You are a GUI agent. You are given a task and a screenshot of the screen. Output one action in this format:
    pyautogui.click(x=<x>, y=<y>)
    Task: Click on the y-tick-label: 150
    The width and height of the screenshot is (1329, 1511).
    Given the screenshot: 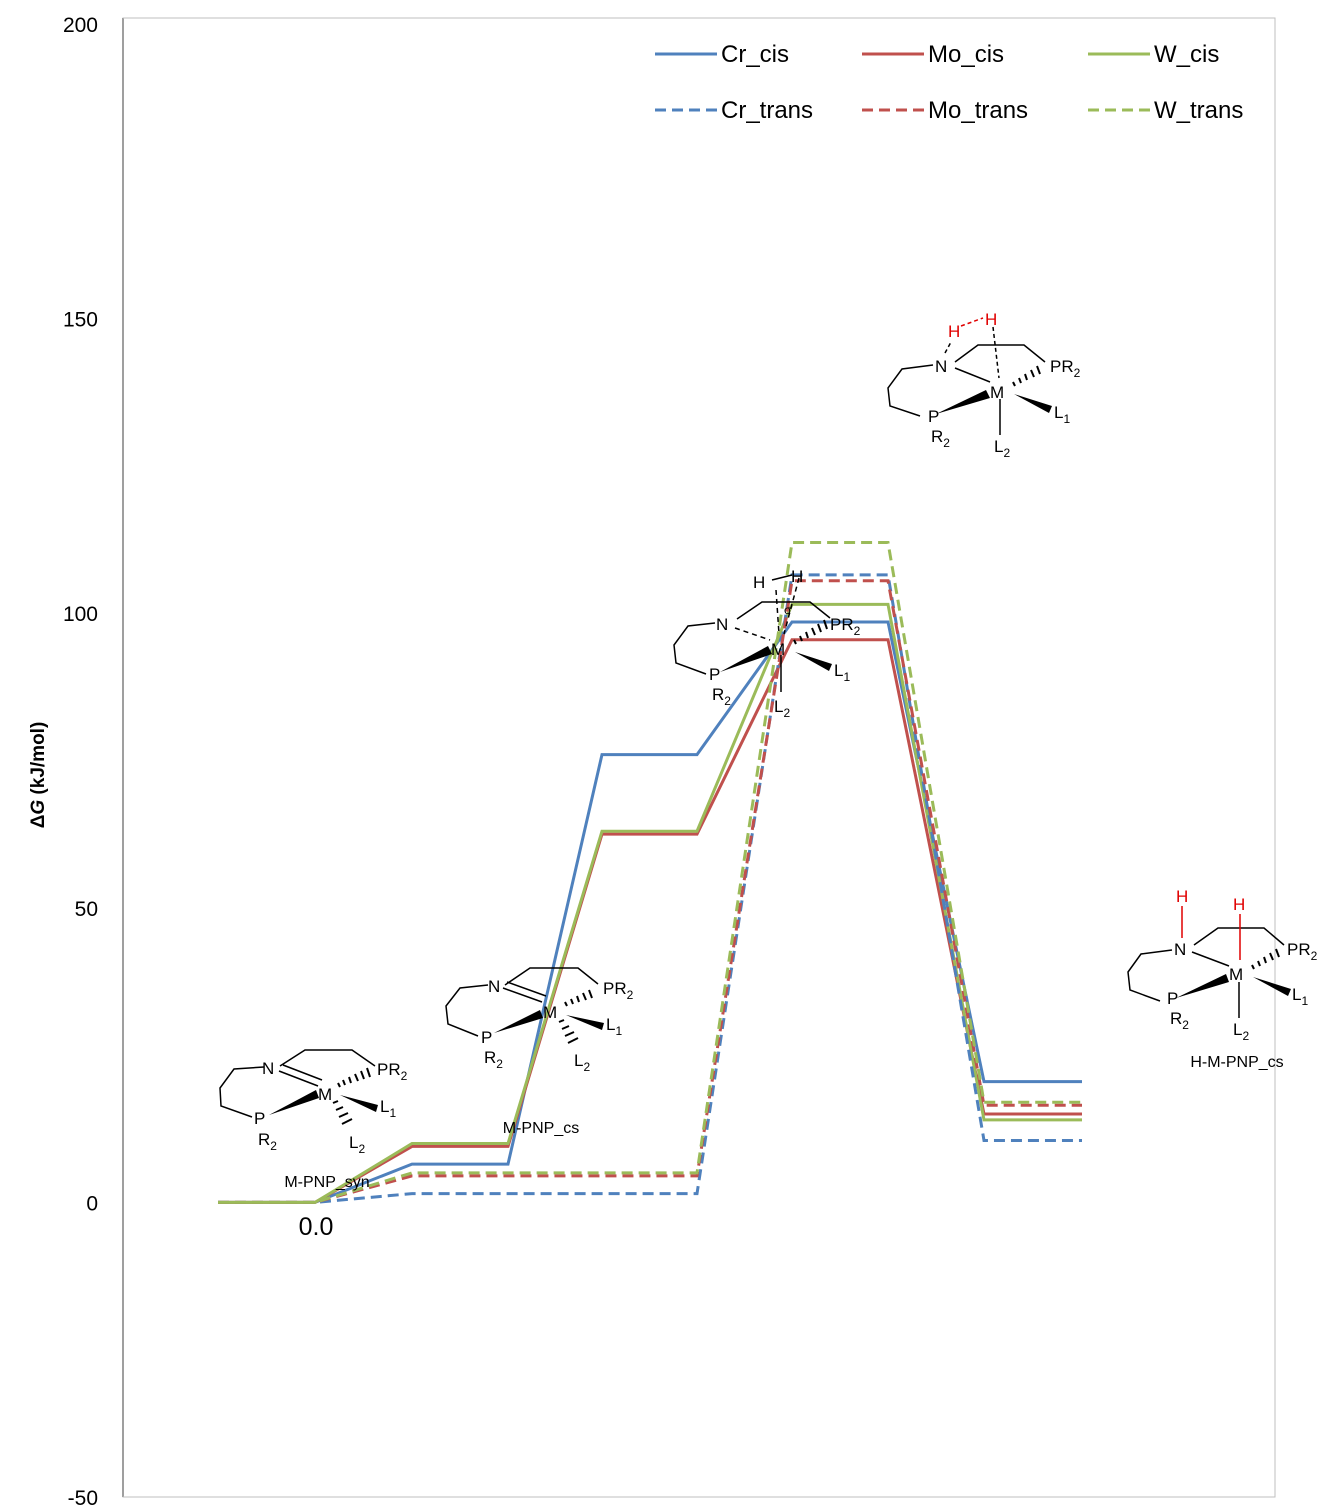 What is the action you would take?
    pyautogui.click(x=80, y=320)
    